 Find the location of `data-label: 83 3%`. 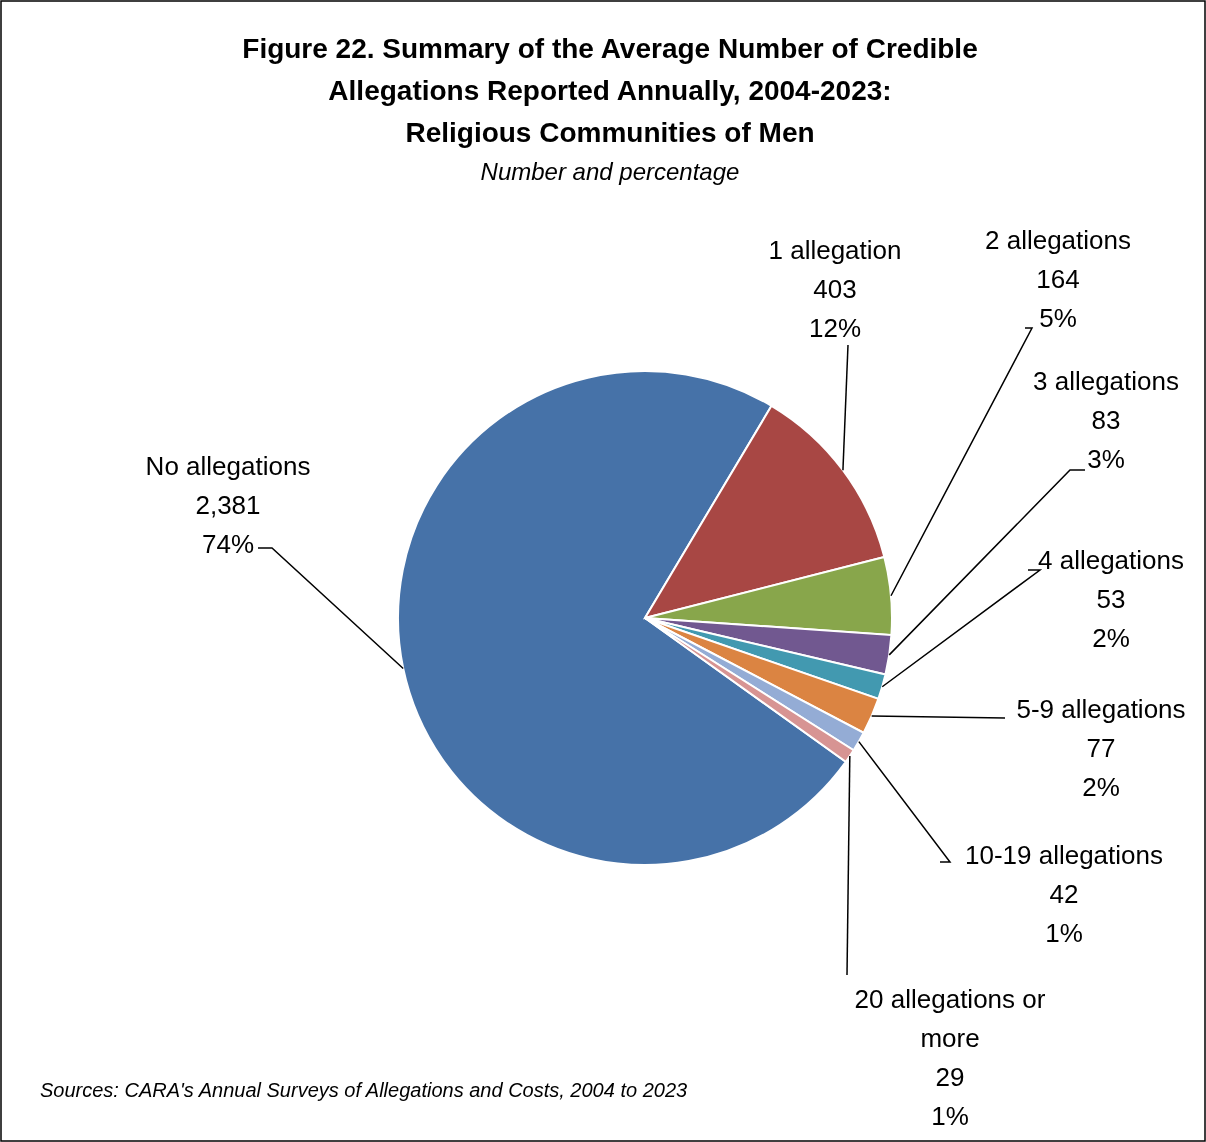

data-label: 83 3% is located at coordinates (1106, 439).